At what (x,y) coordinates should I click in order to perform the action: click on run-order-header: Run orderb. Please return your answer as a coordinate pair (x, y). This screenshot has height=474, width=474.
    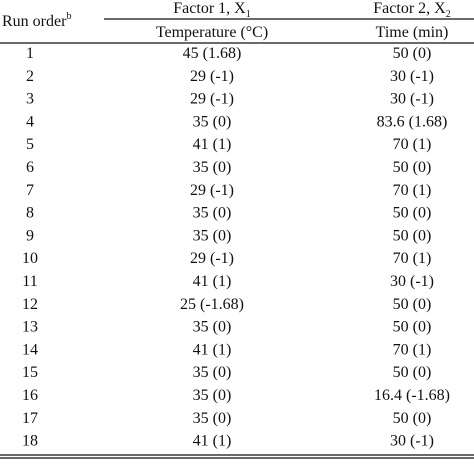
    Looking at the image, I should click on (36, 20).